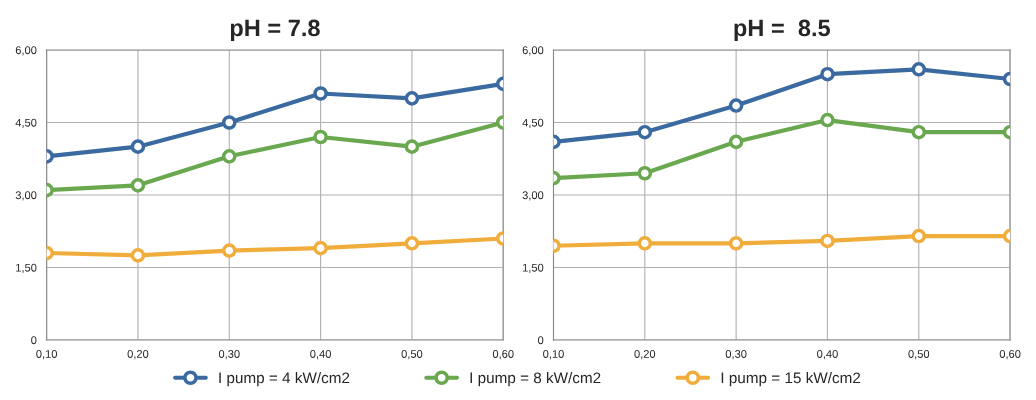 The height and width of the screenshot is (400, 1036). What do you see at coordinates (791, 379) in the screenshot?
I see `legend-label: I pump = 15 kW/cm2` at bounding box center [791, 379].